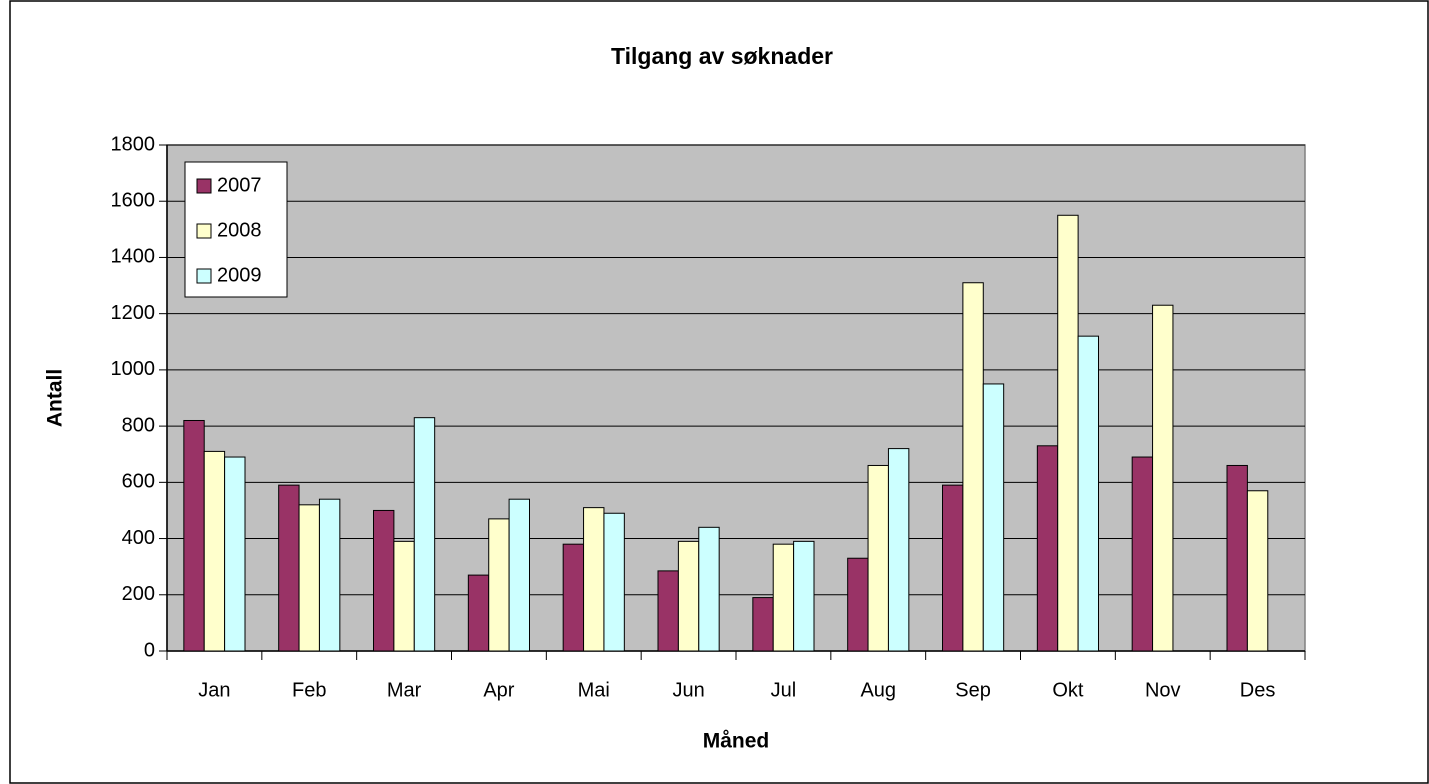 The height and width of the screenshot is (784, 1429). I want to click on y-tick-label: 1200, so click(133, 313).